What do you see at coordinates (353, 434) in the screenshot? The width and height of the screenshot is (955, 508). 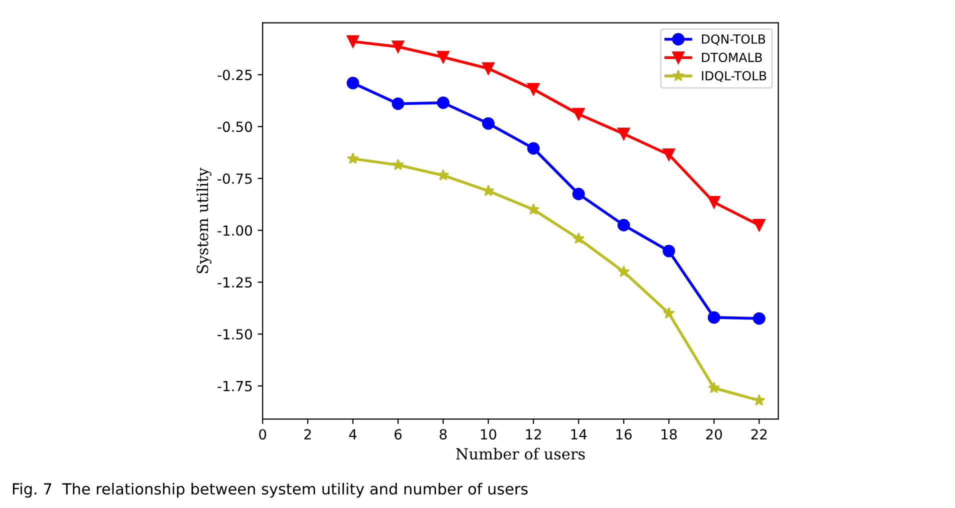 I see `x-tick-label: 4` at bounding box center [353, 434].